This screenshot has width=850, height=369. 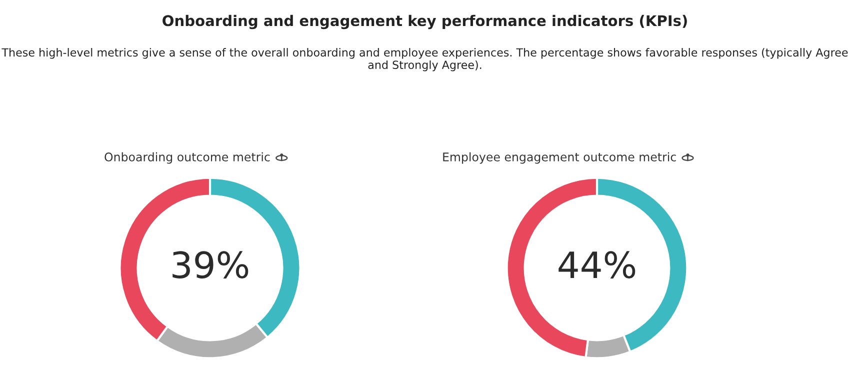 What do you see at coordinates (424, 22) in the screenshot?
I see `text: Onboarding and engagement key performance indicators (KPIs)` at bounding box center [424, 22].